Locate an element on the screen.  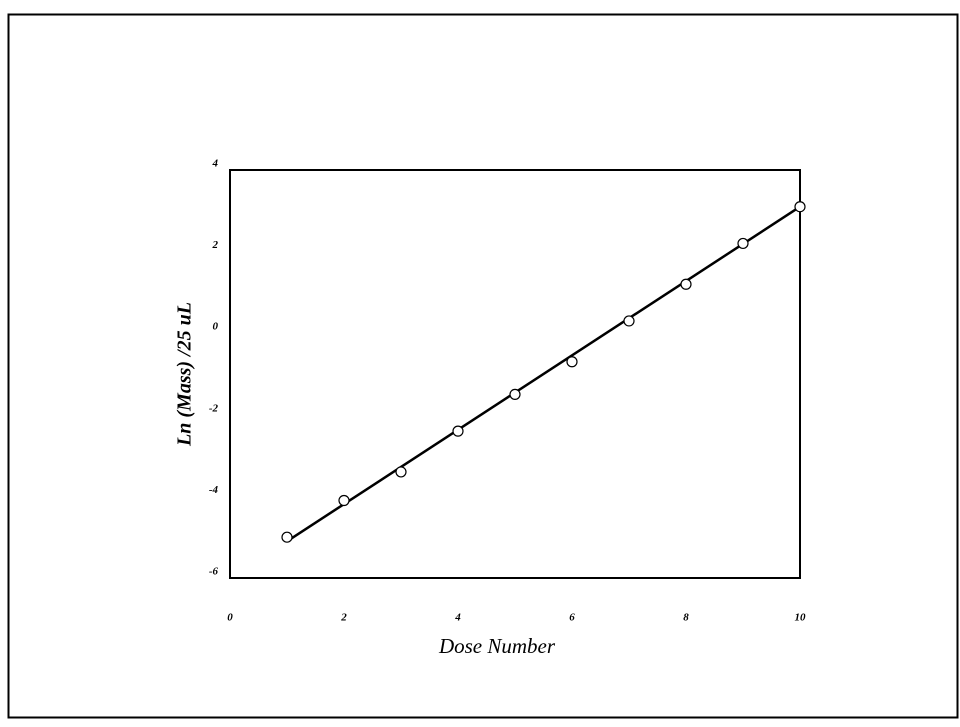
y-tick-label: -2 is located at coordinates (214, 408).